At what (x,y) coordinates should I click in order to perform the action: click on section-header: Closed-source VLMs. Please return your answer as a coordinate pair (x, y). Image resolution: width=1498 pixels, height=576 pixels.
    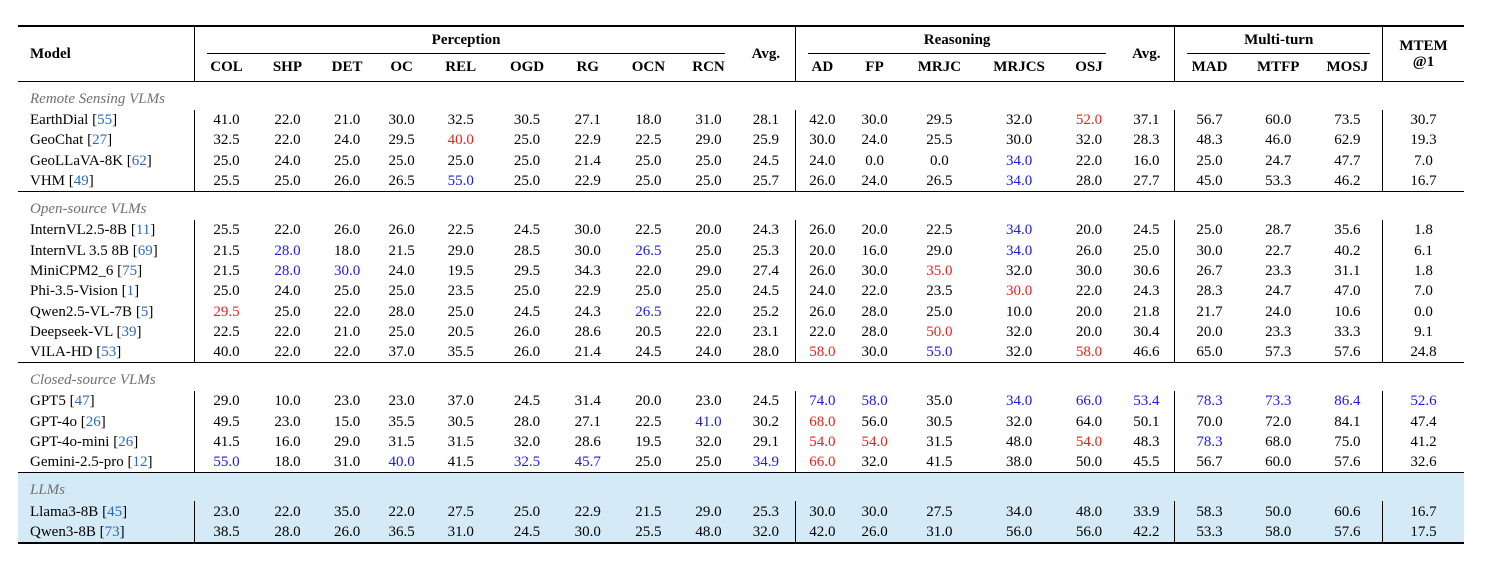
    Looking at the image, I should click on (741, 377).